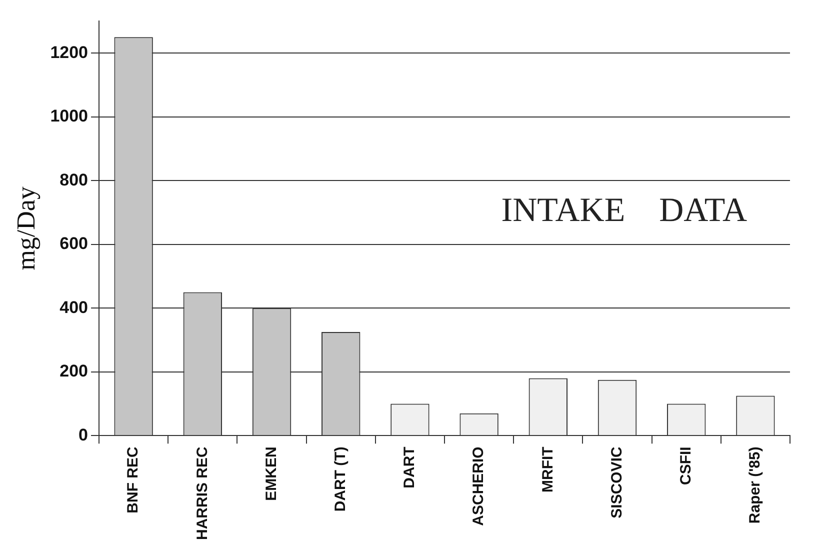  What do you see at coordinates (202, 493) in the screenshot?
I see `x-tick-label: HARRIS REC` at bounding box center [202, 493].